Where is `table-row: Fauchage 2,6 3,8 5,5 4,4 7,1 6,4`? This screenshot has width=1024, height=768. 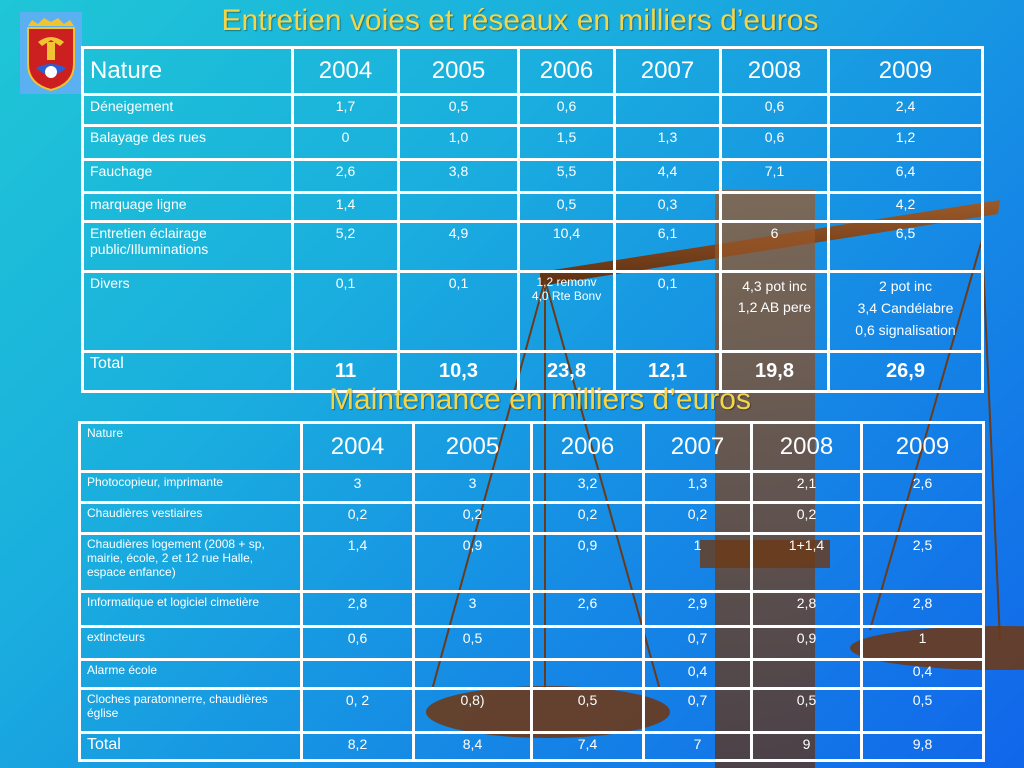 table-row: Fauchage 2,6 3,8 5,5 4,4 7,1 6,4 is located at coordinates (532, 176).